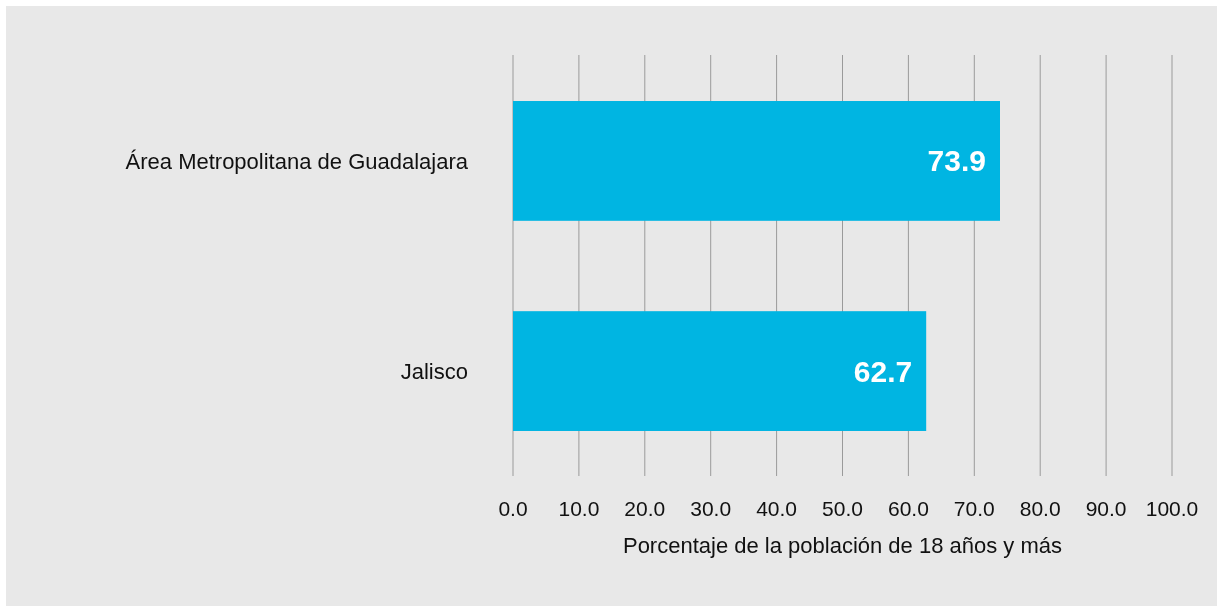 This screenshot has width=1223, height=612. Describe the element at coordinates (1172, 508) in the screenshot. I see `x-tick-label: 100.0` at that location.